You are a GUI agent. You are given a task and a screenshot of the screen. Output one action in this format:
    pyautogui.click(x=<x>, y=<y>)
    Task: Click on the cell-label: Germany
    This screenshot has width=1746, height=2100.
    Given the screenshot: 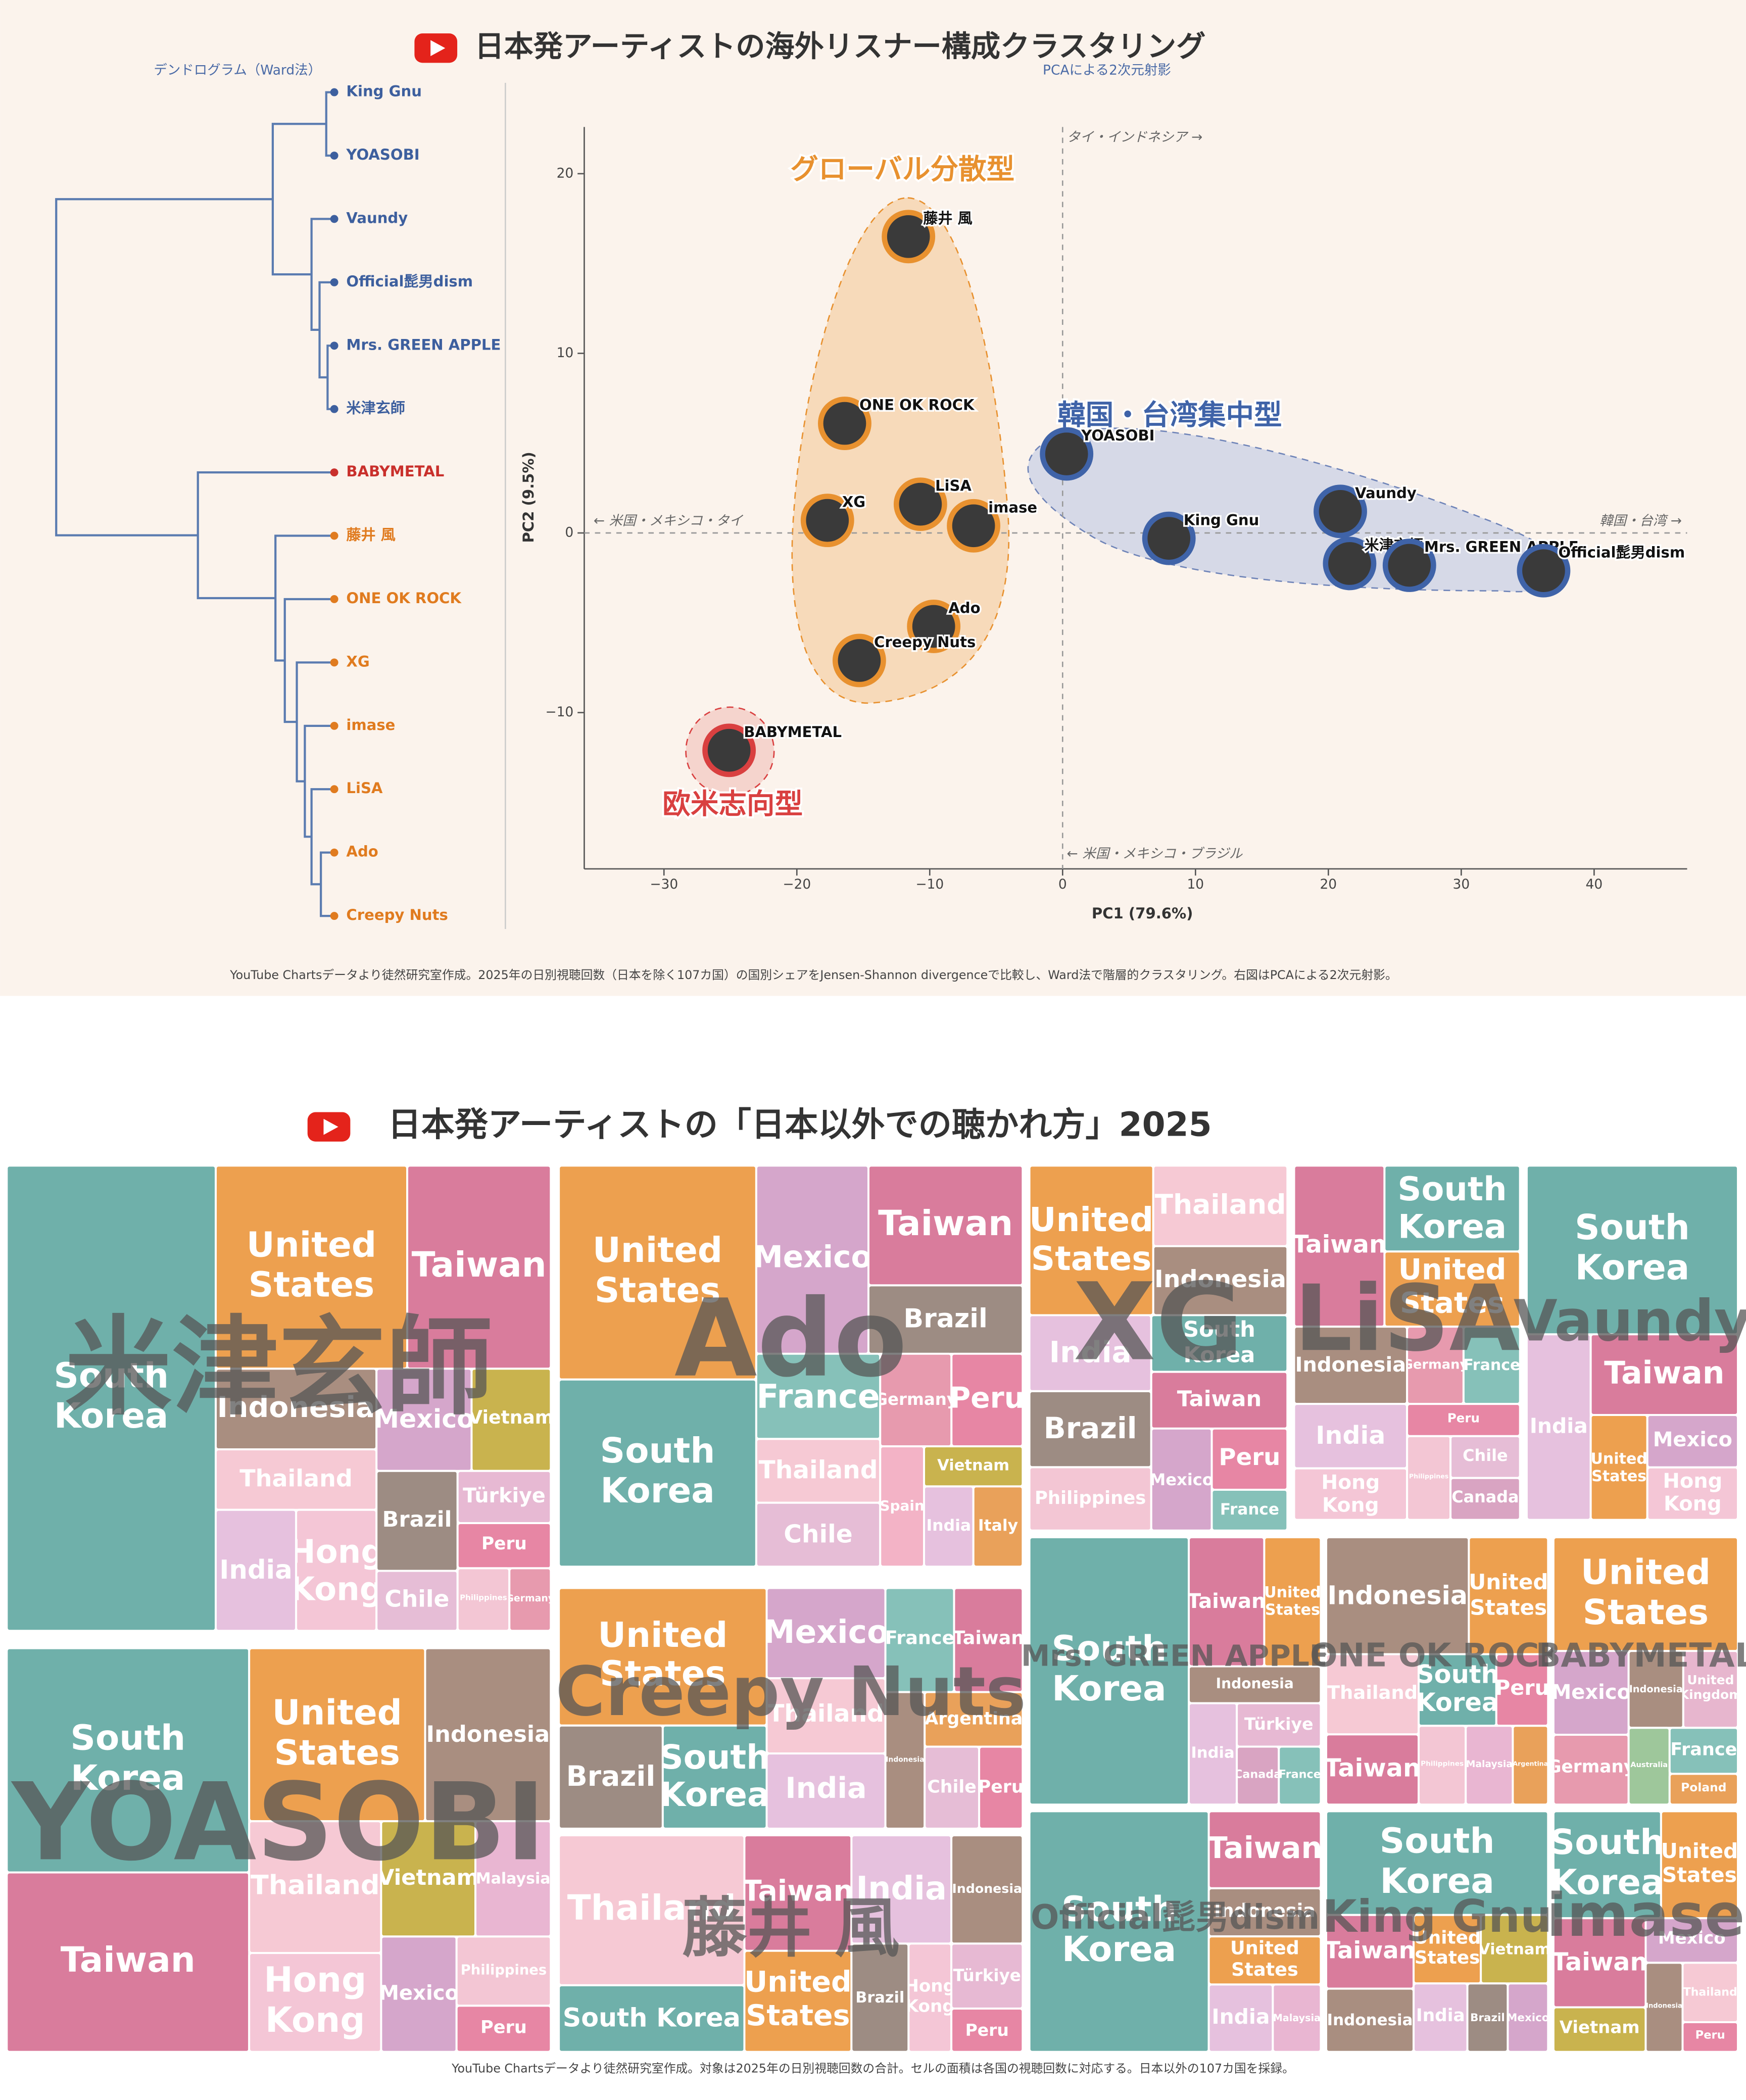 What is the action you would take?
    pyautogui.click(x=530, y=1599)
    